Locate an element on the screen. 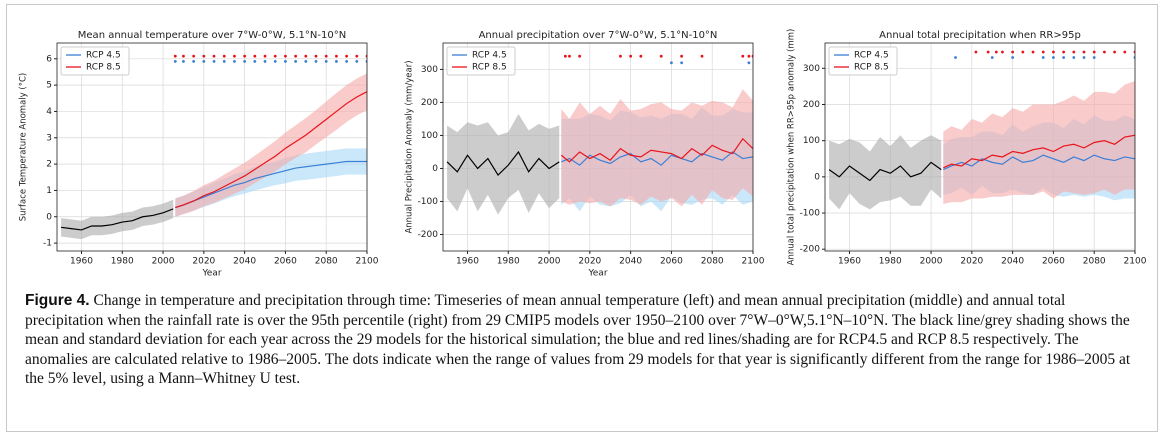 The width and height of the screenshot is (1167, 445). x-axis-label: Year is located at coordinates (211, 274).